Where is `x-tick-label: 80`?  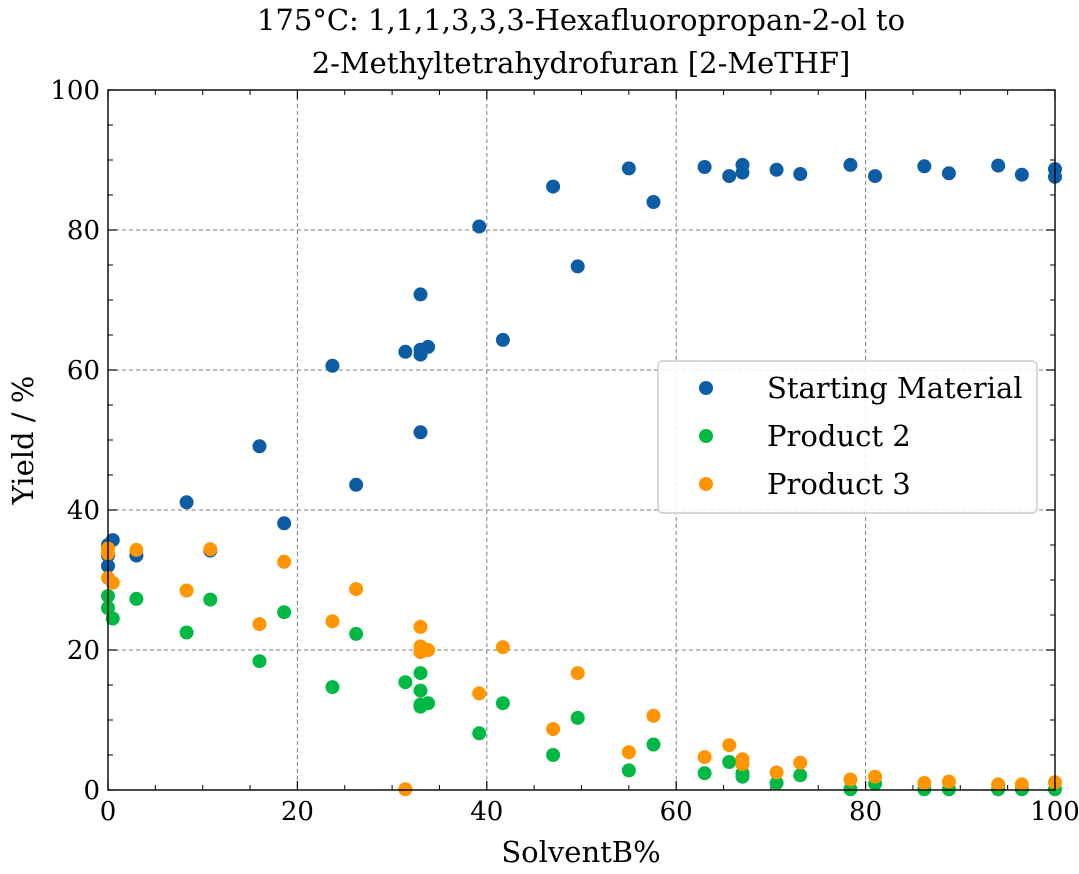 x-tick-label: 80 is located at coordinates (865, 812).